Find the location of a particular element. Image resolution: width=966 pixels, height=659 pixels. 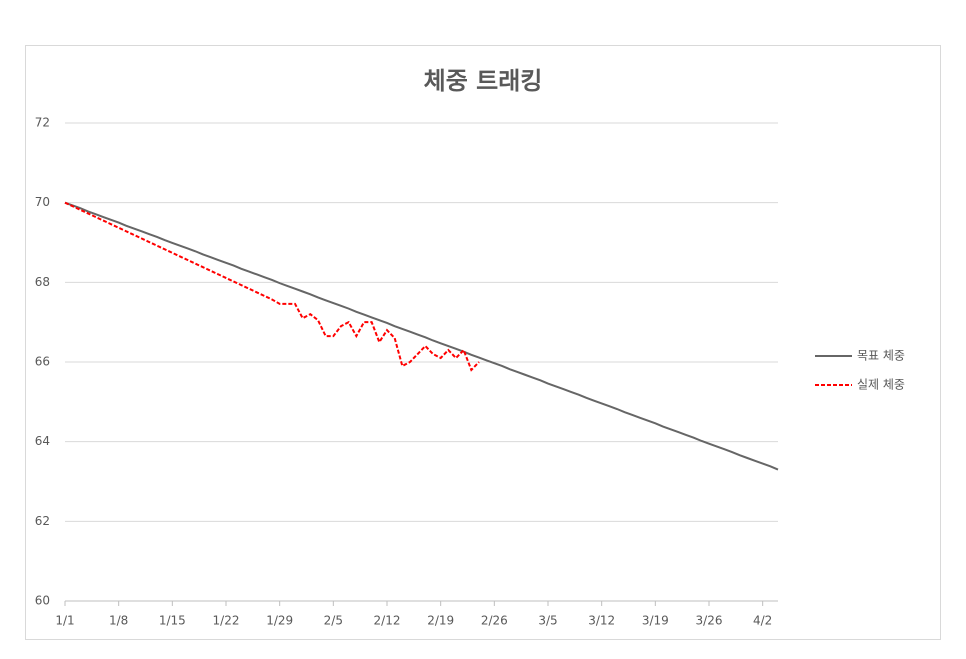

x-tick-label: 4/2 is located at coordinates (762, 621).